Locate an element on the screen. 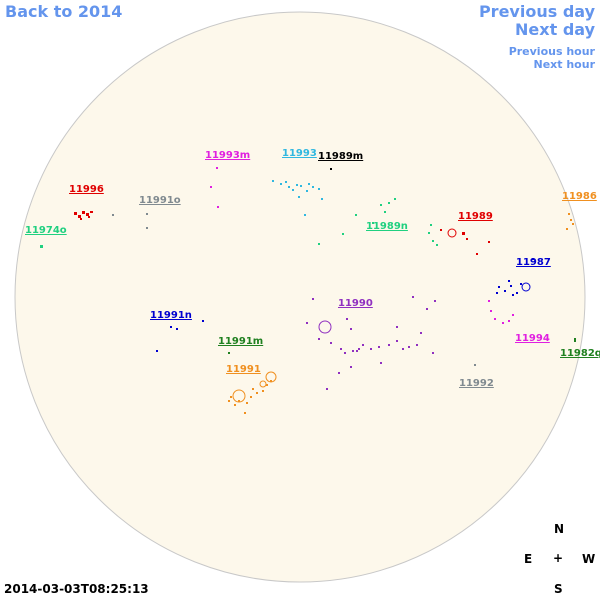 Image resolution: width=600 pixels, height=600 pixels. region-label-11982q: 11982q is located at coordinates (580, 353).